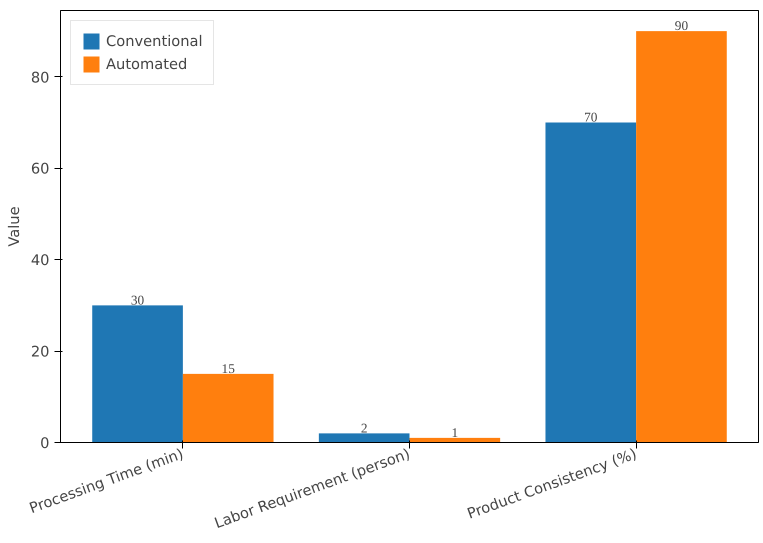 The width and height of the screenshot is (763, 543). I want to click on data-label: 2, so click(364, 428).